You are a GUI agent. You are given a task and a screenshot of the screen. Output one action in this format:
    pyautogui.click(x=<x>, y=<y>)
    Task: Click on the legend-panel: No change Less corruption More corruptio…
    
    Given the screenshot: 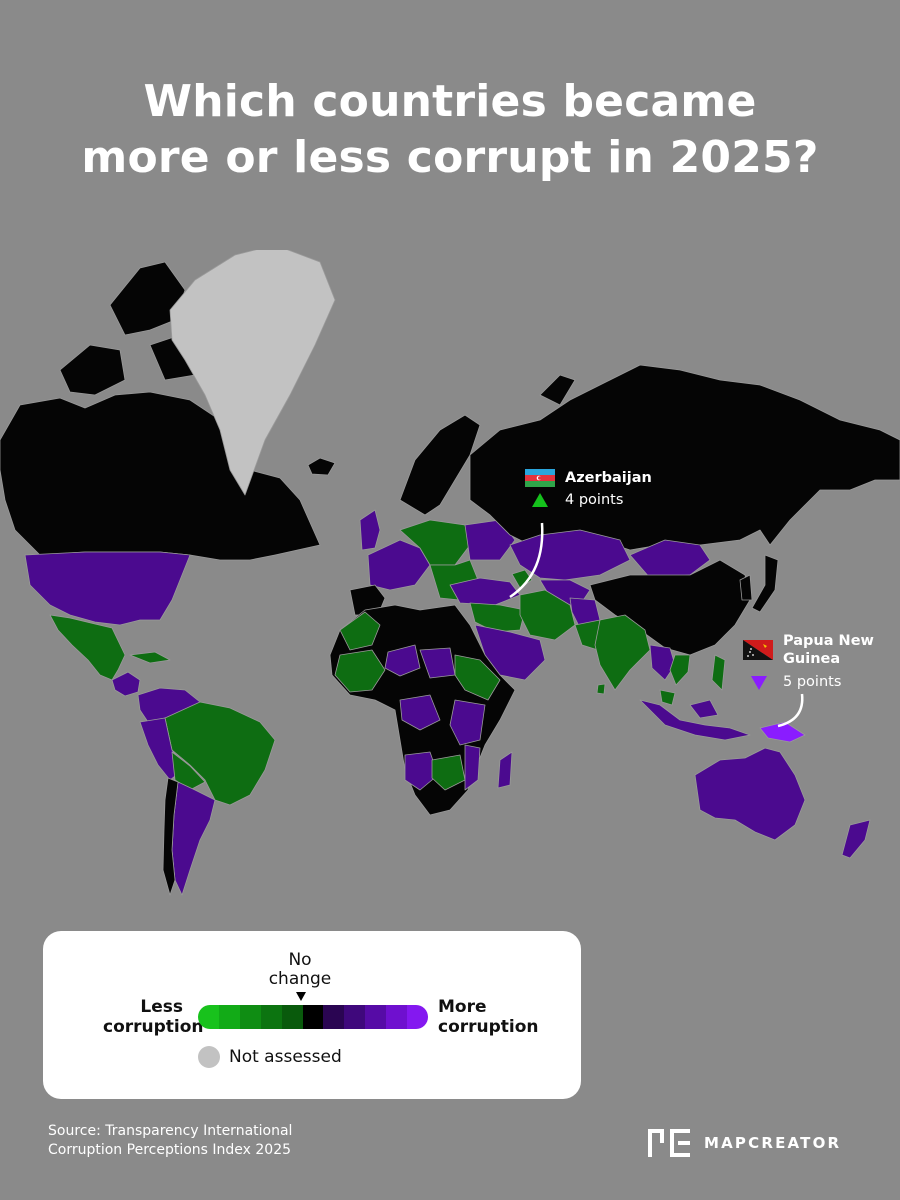 What is the action you would take?
    pyautogui.click(x=312, y=1015)
    